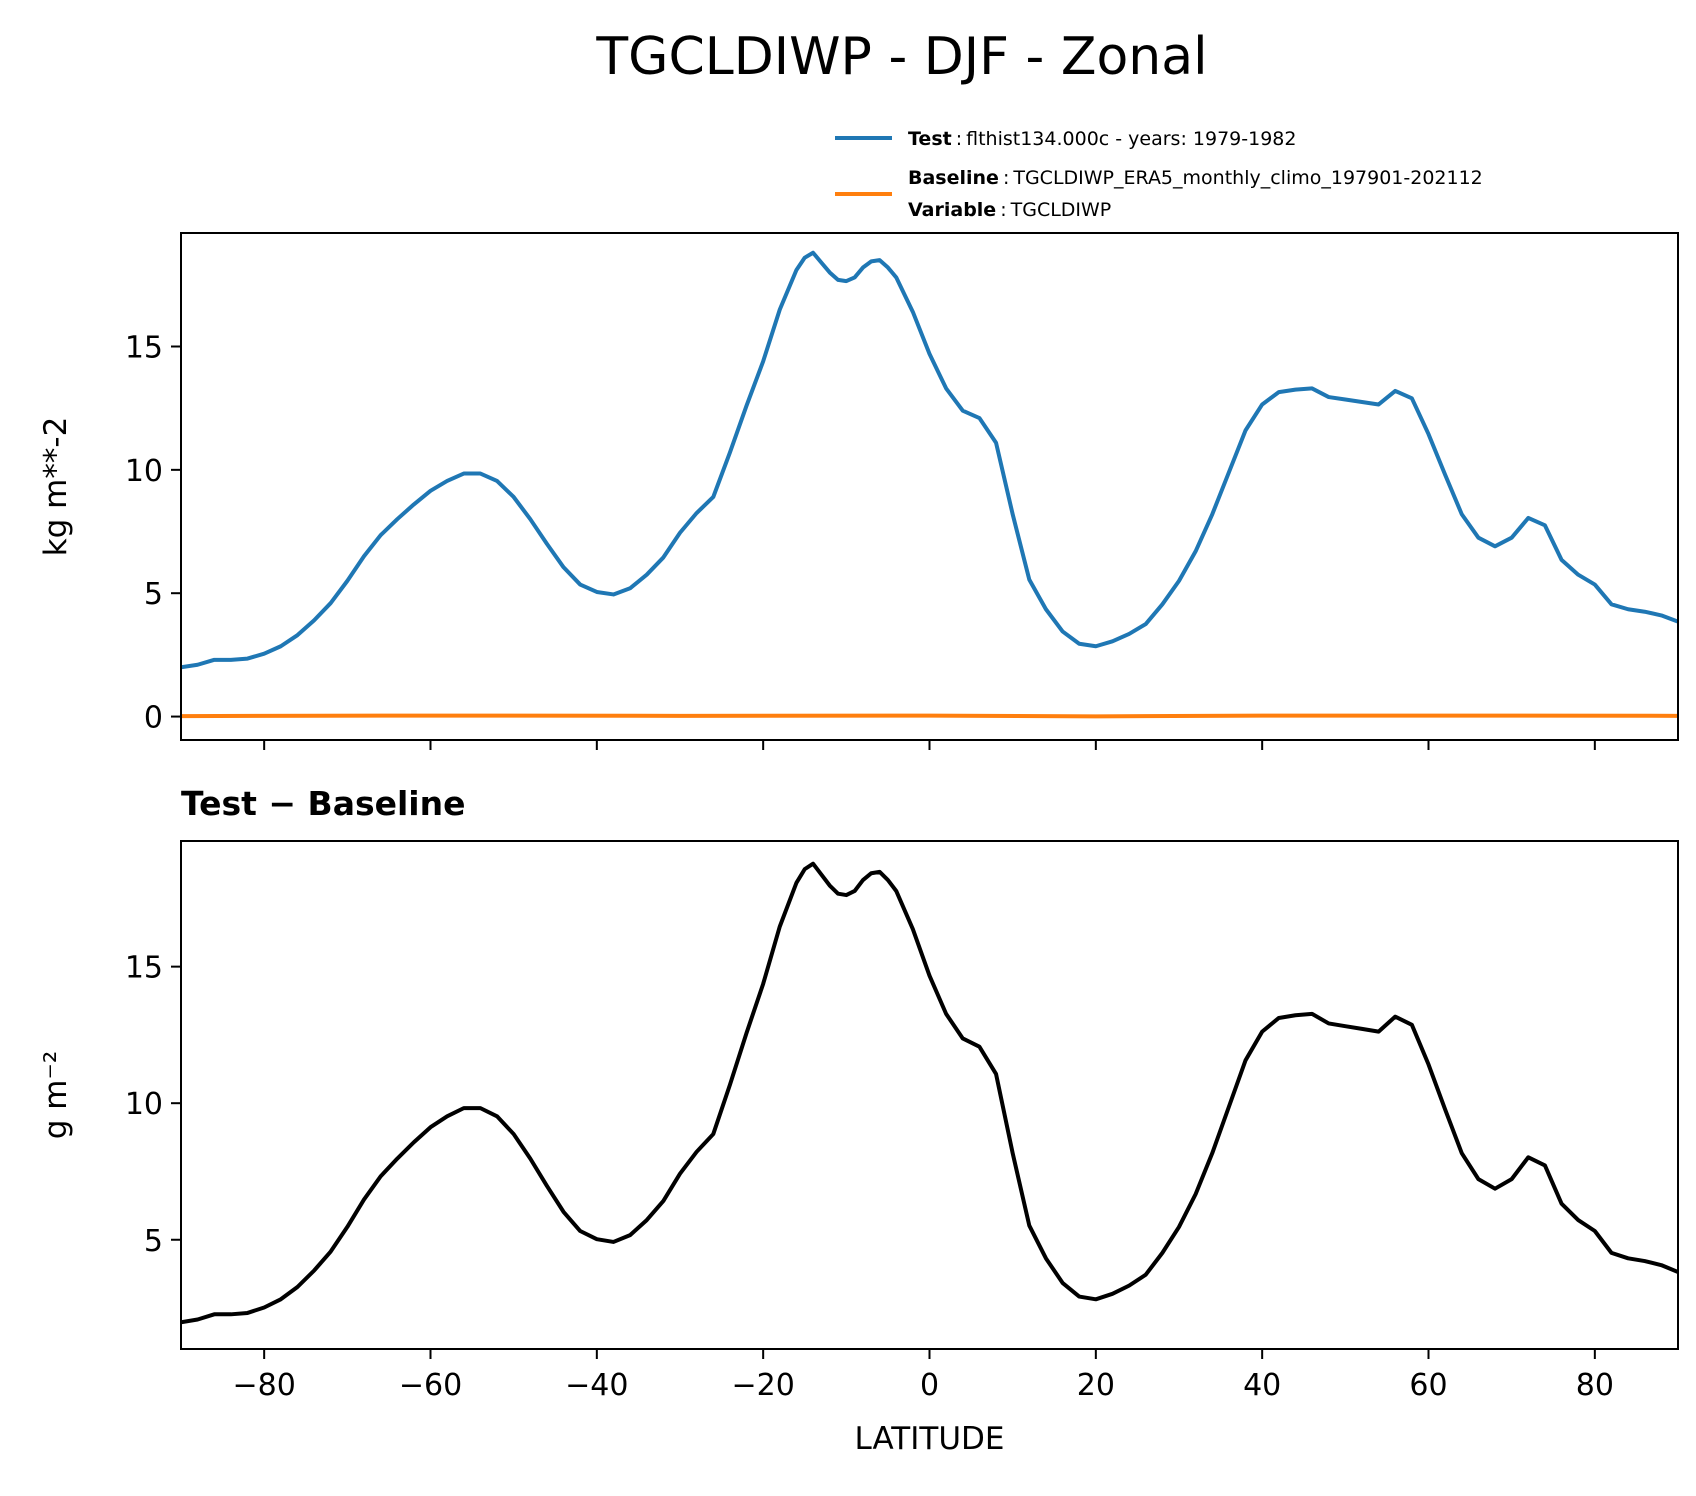 The height and width of the screenshot is (1496, 1696). Describe the element at coordinates (264, 1385) in the screenshot. I see `x-tick-label: −80` at that location.